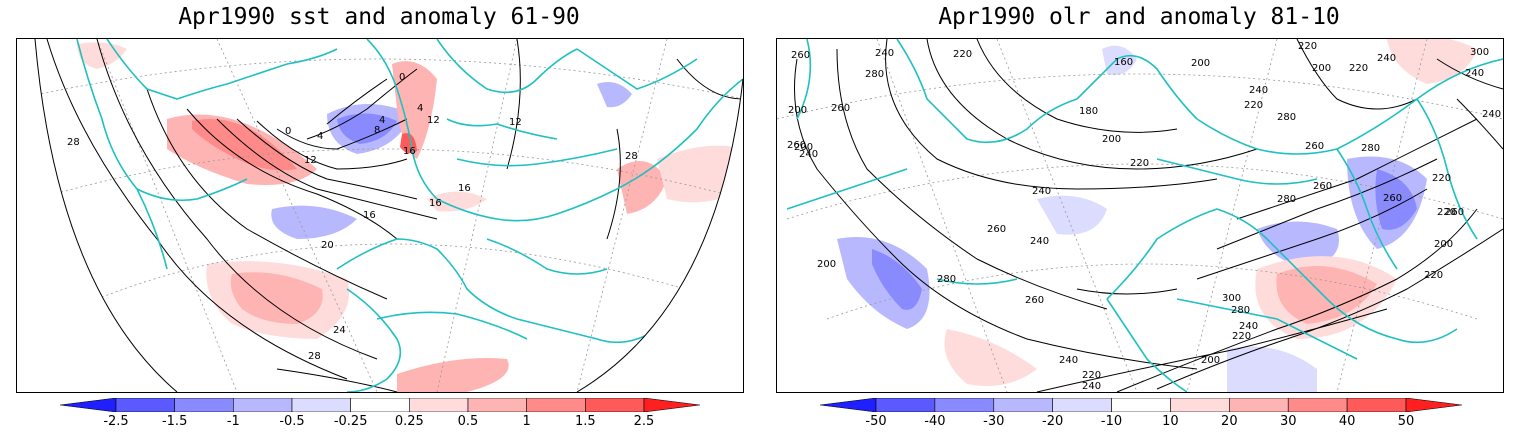  Describe the element at coordinates (380, 415) in the screenshot. I see `sst-colorbar: -2.5 -1.5 -1 -0.5 -0.25 0.25 0.5 1 1.5 2.5` at that location.